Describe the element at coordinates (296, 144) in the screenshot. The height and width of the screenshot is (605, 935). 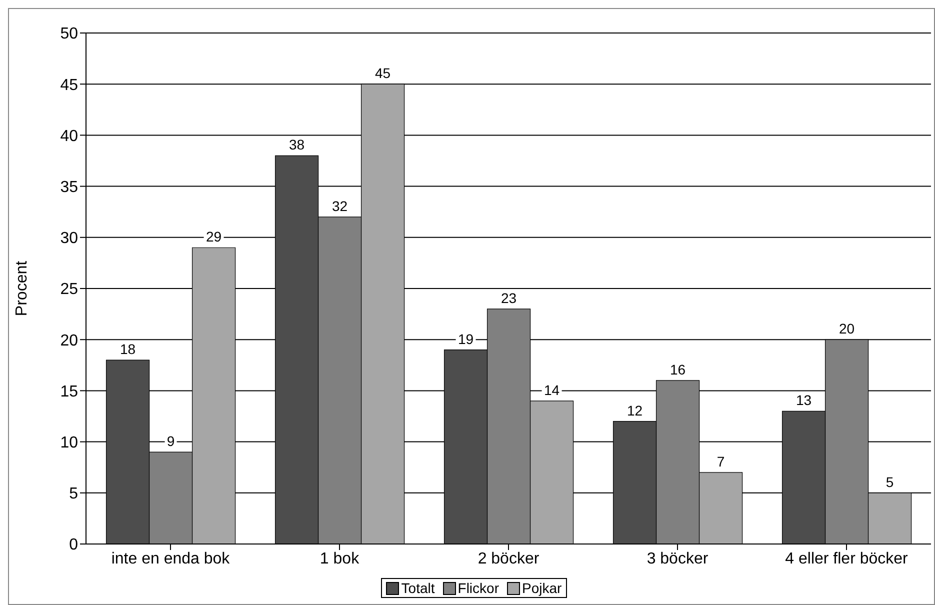
I see `data-label: 38` at that location.